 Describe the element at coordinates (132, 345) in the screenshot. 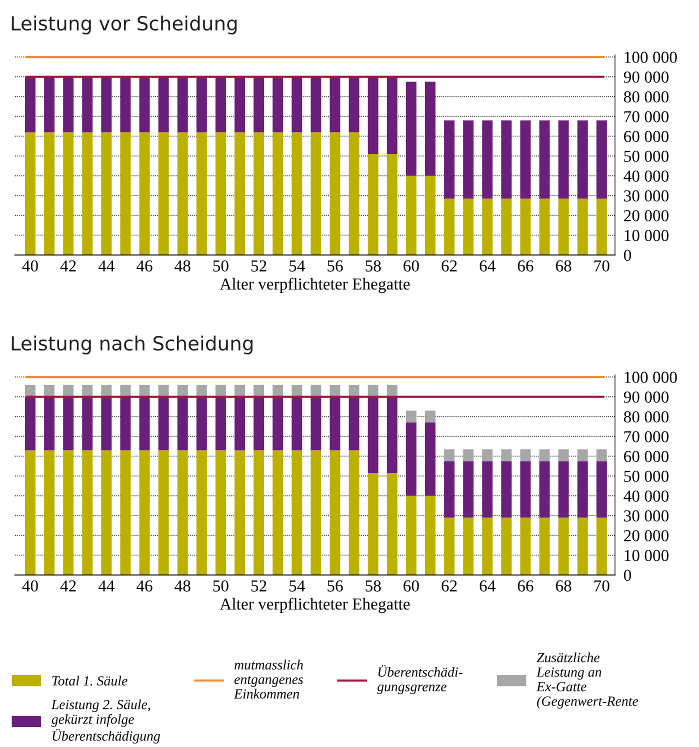

I see `chart-title: Leistung nach Scheidung` at that location.